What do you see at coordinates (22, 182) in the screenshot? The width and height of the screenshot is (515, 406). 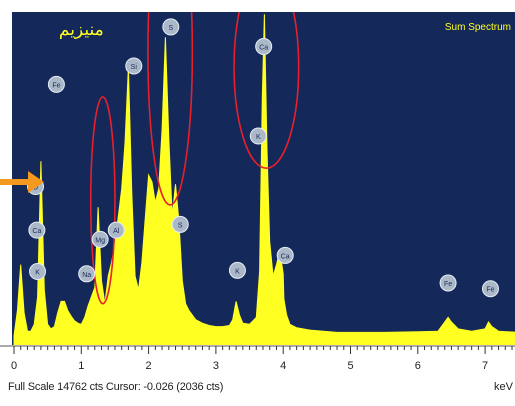 I see `arrow-right-icon` at bounding box center [22, 182].